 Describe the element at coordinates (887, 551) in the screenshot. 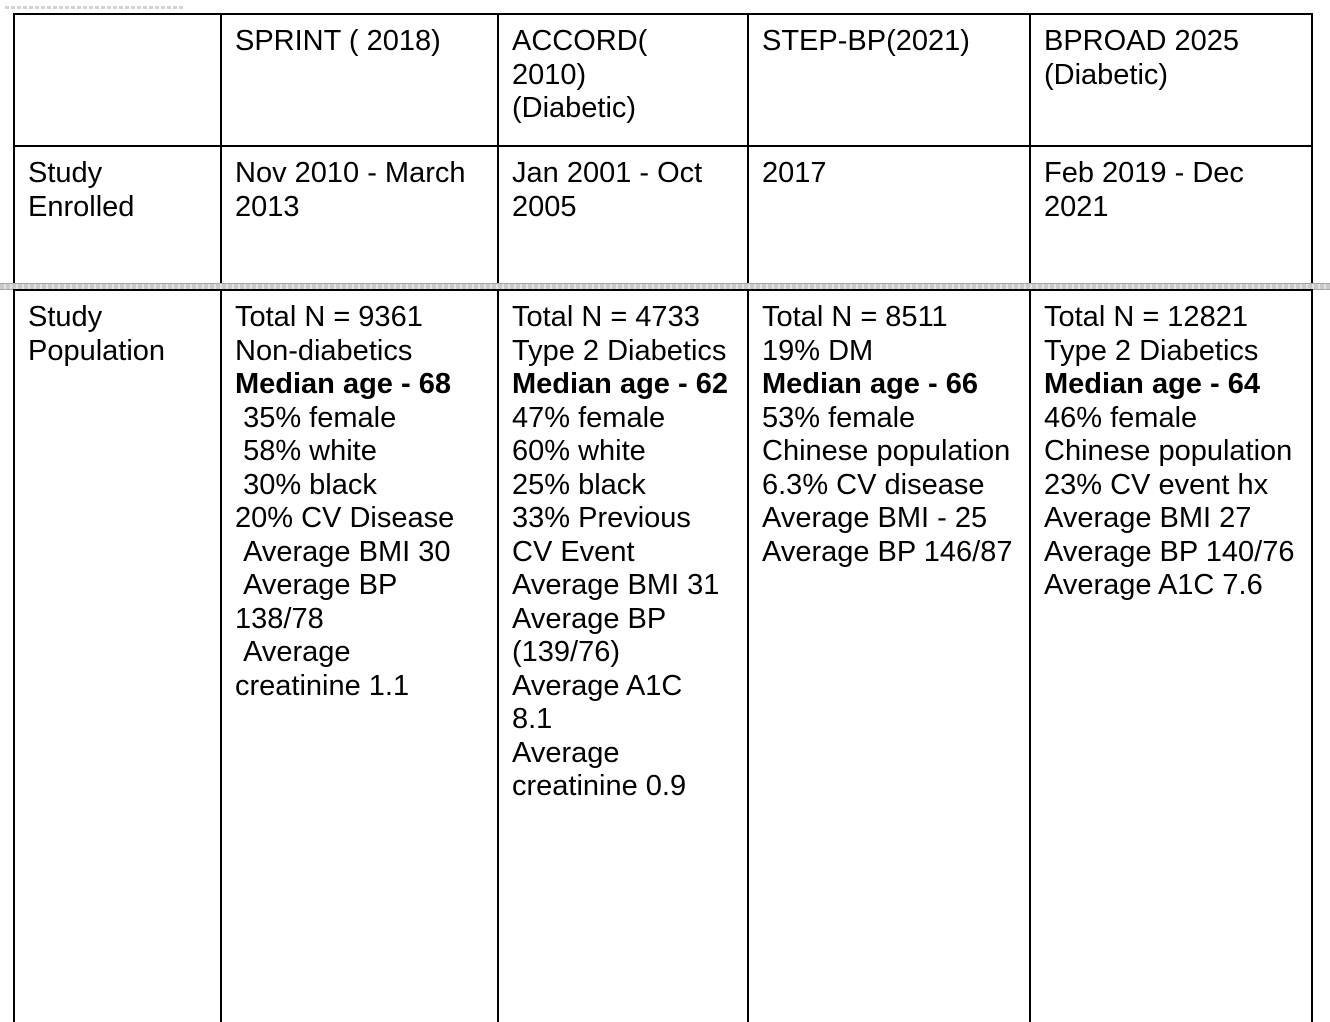

I see `cell-line: Average BP 146/87` at that location.